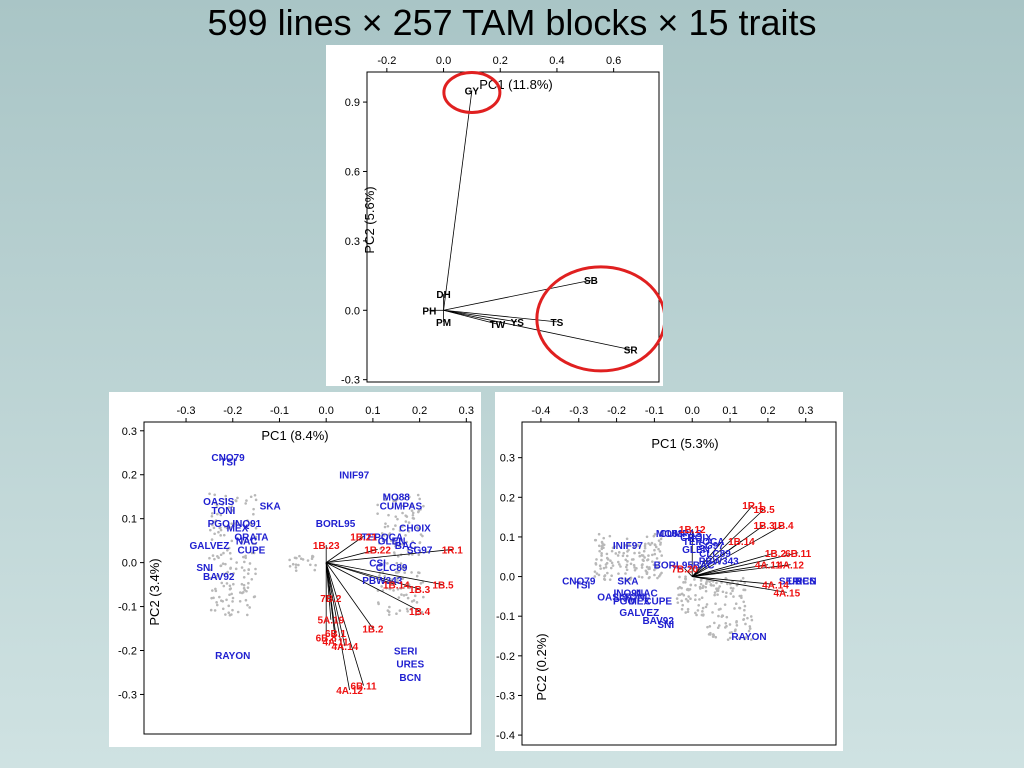  What do you see at coordinates (591, 281) in the screenshot?
I see `trait-label: SB` at bounding box center [591, 281].